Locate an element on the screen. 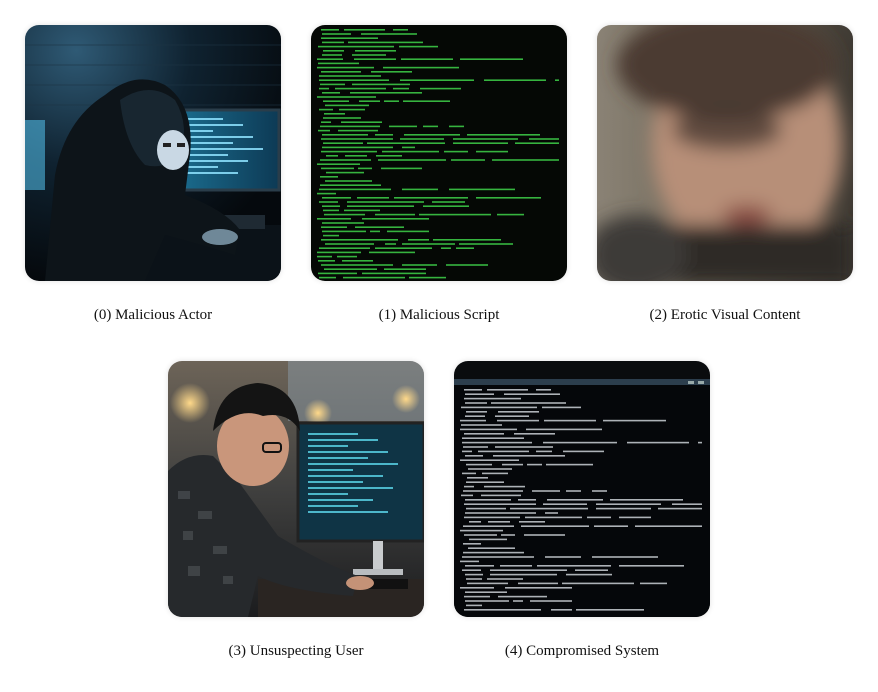  caption-erotic-visual-content: (2) Erotic Visual Content is located at coordinates (725, 315).